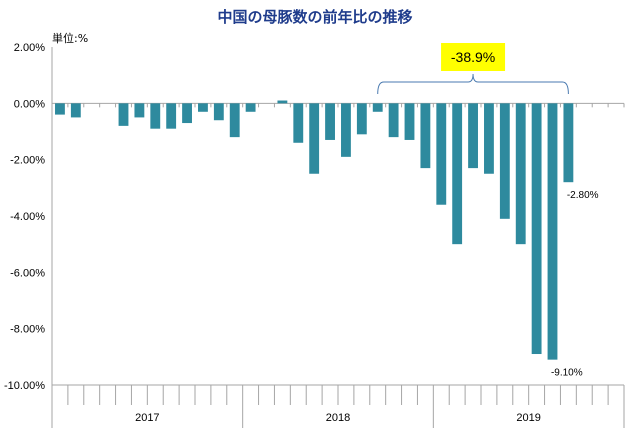 This screenshot has width=630, height=444. What do you see at coordinates (338, 418) in the screenshot?
I see `year-label: 2018` at bounding box center [338, 418].